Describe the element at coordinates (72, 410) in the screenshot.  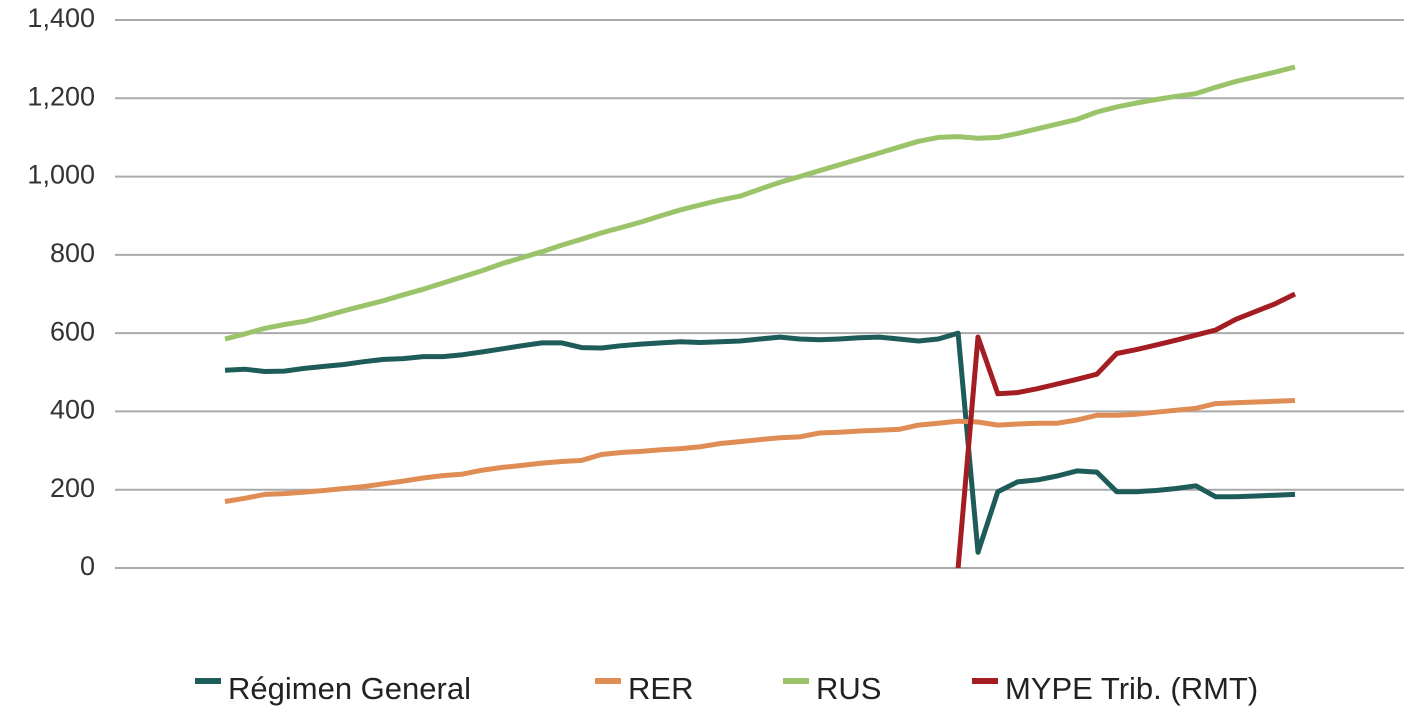
I see `y-tick-label: 400` at that location.